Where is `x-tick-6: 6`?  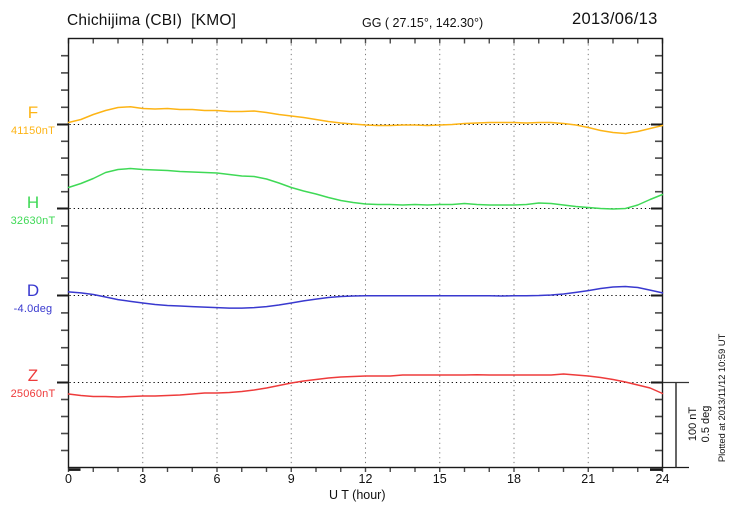
x-tick-6: 6 is located at coordinates (217, 479).